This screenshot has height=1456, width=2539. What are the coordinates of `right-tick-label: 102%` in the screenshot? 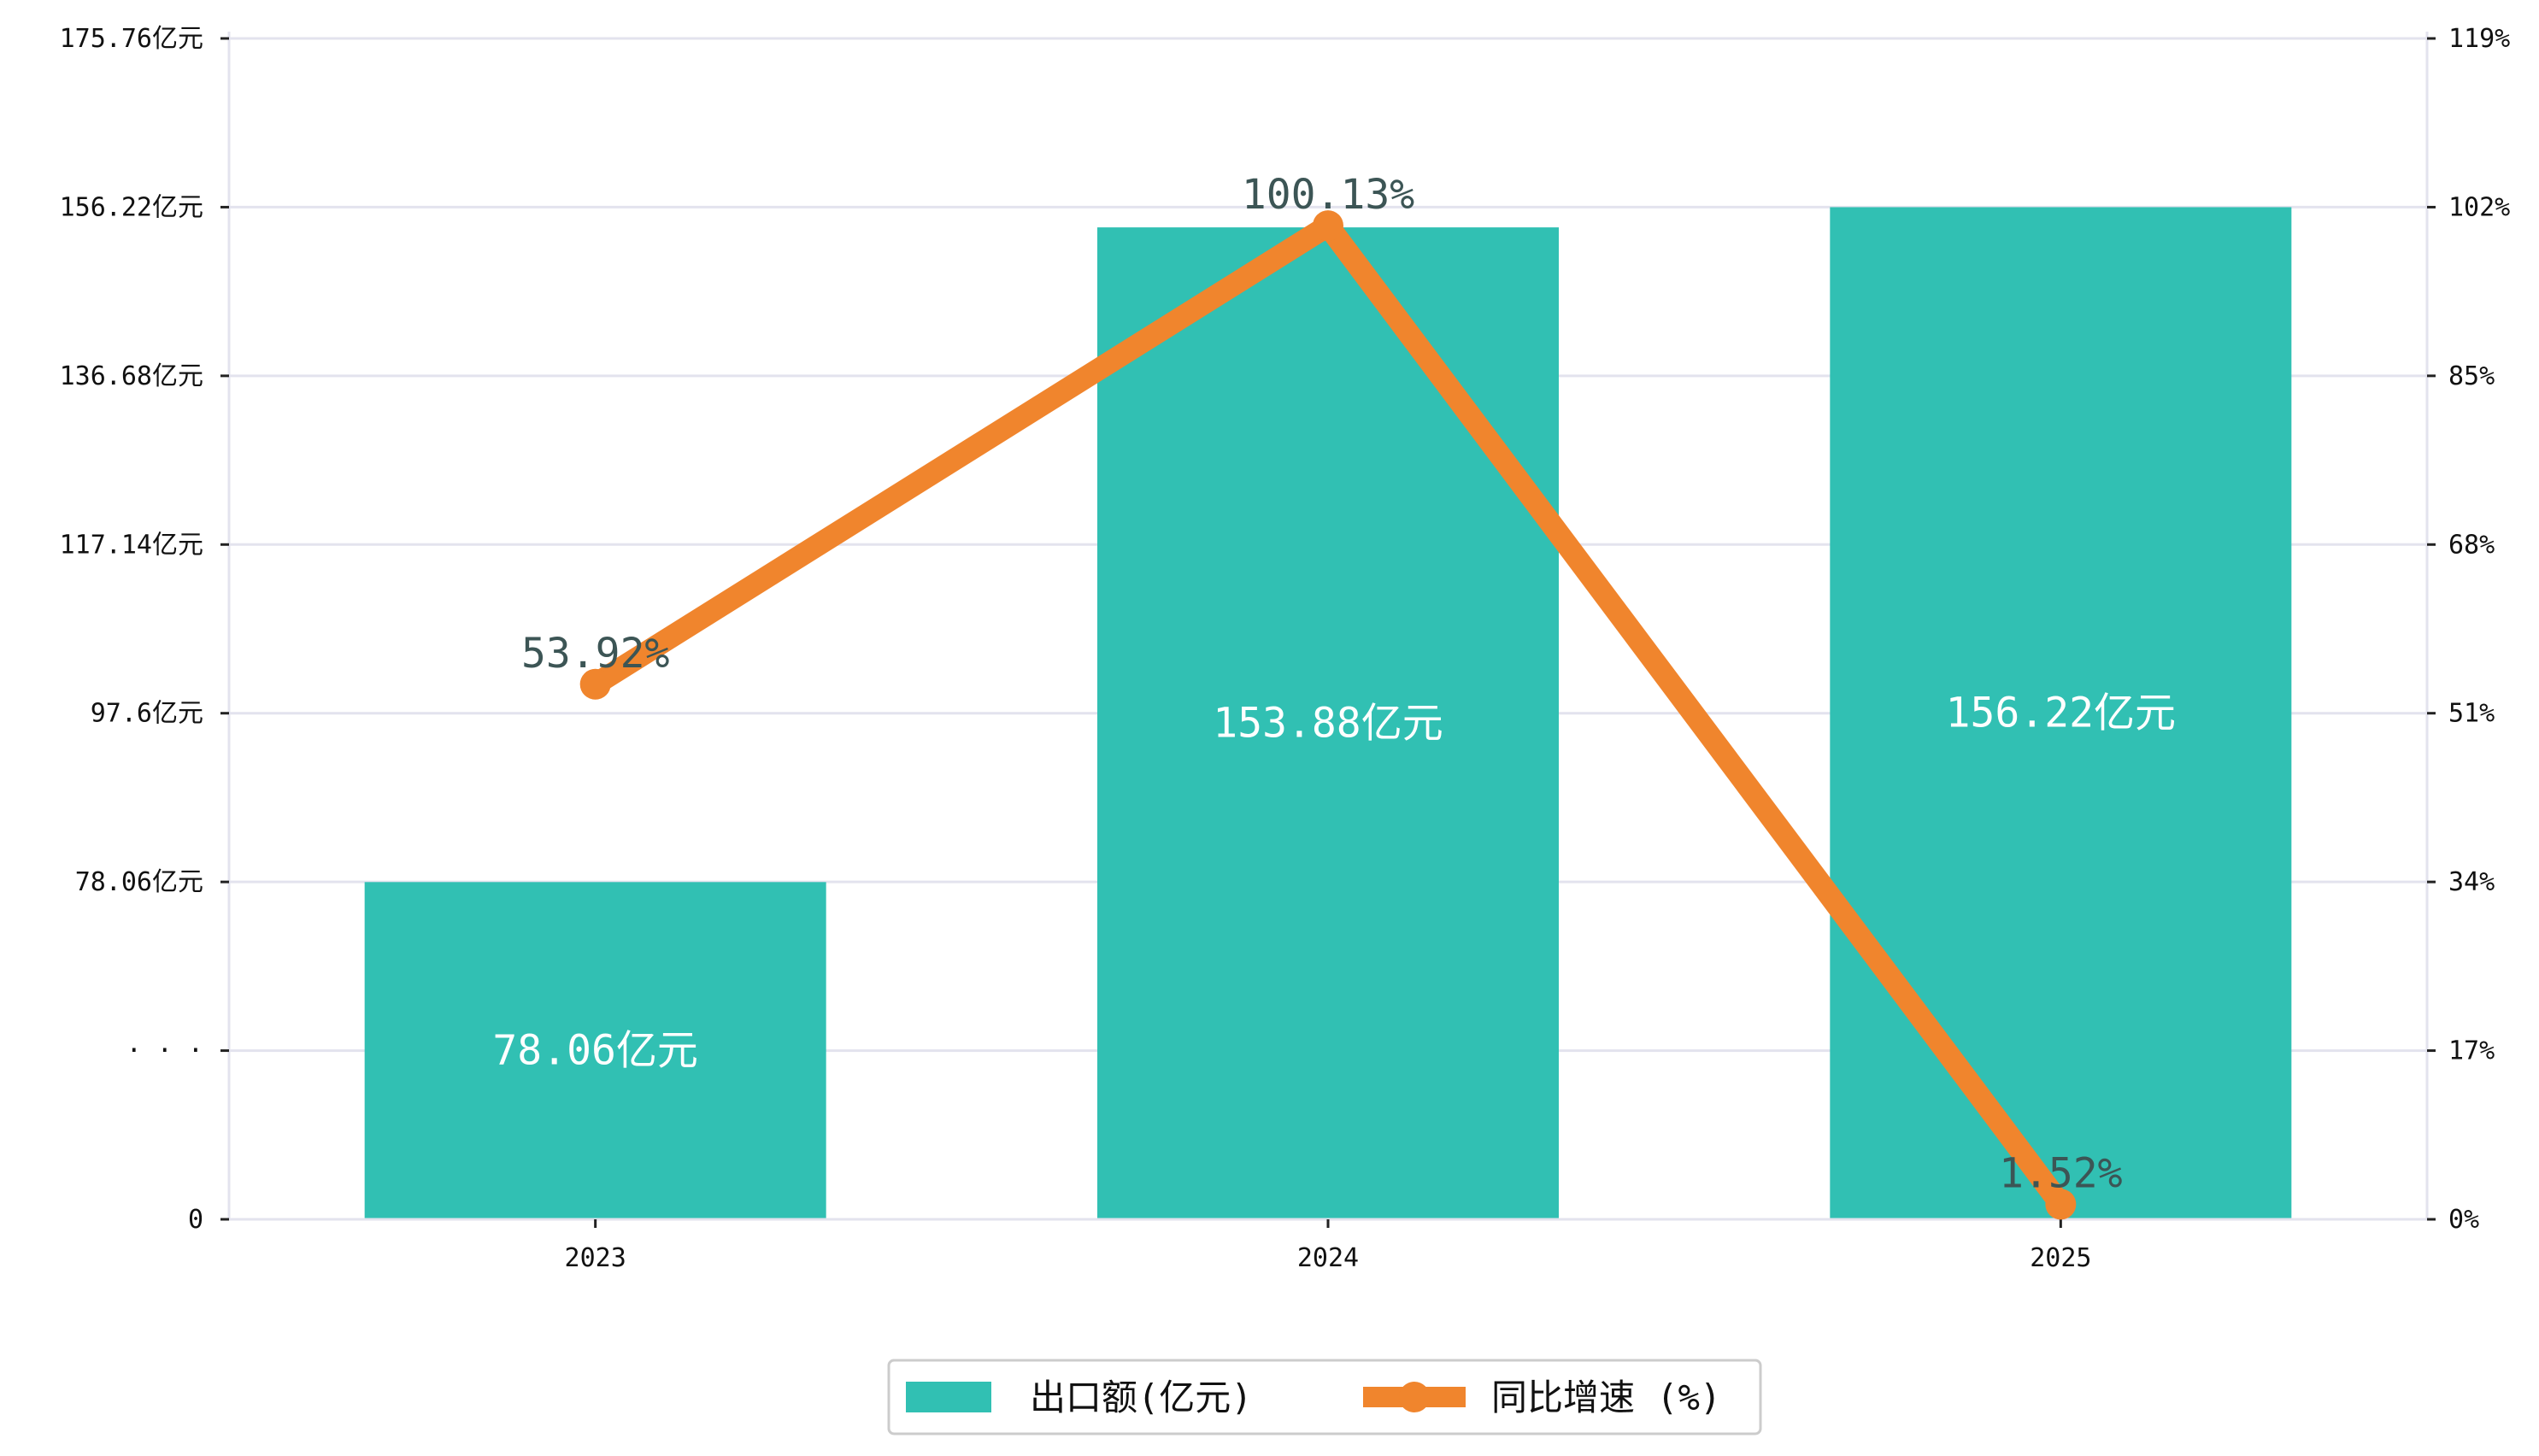 It's located at (2479, 207).